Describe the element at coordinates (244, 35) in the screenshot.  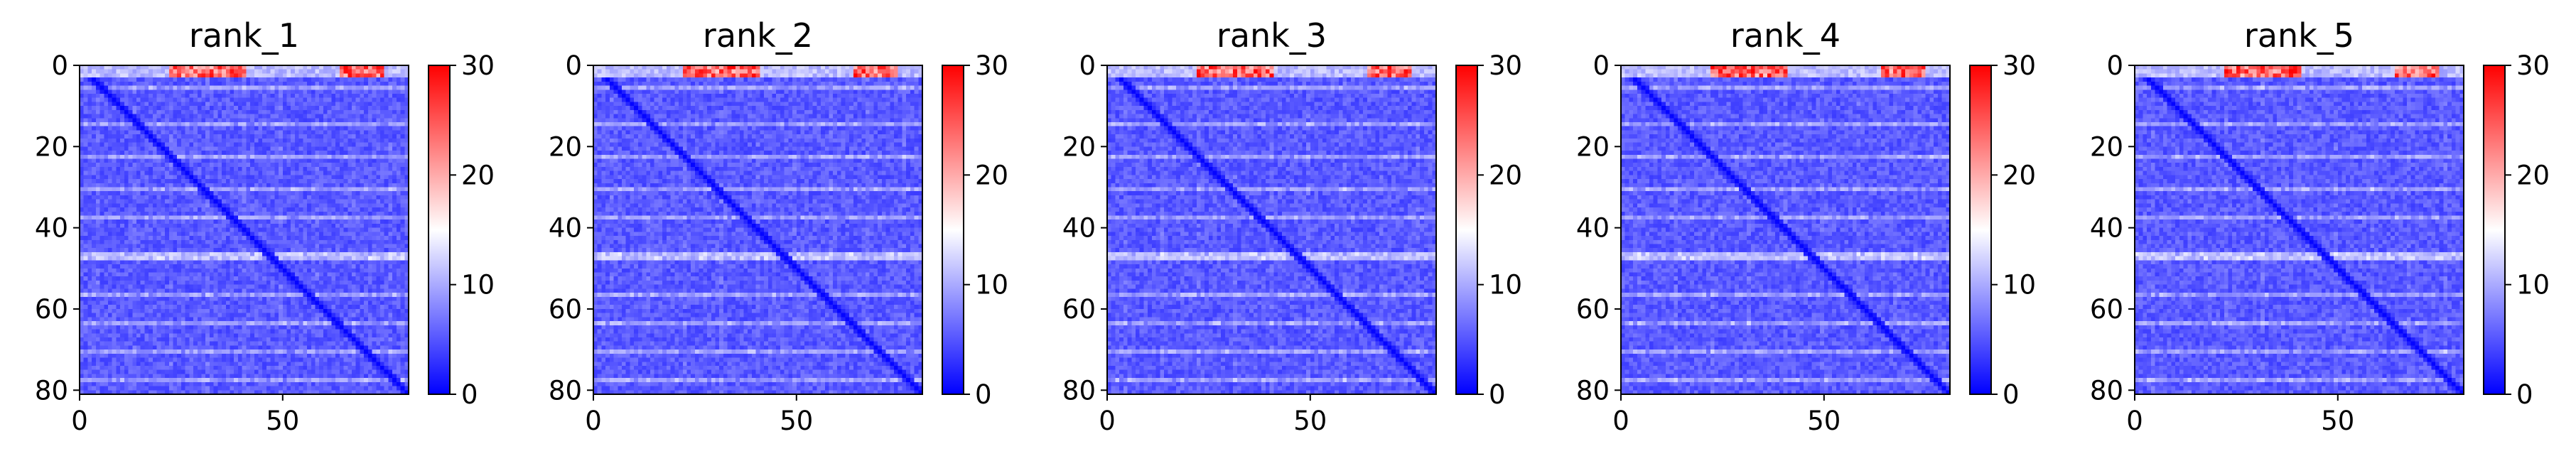
I see `panel-title: rank_1` at that location.